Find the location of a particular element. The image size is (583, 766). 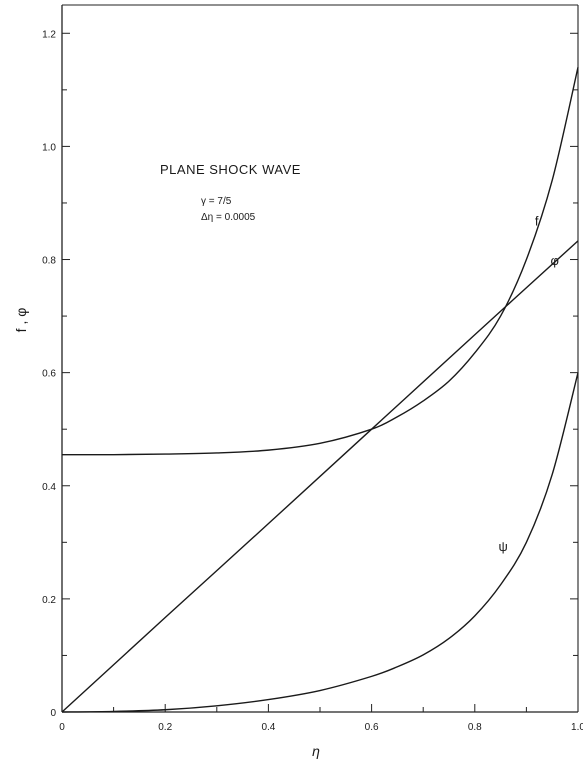

series-label-f: f is located at coordinates (537, 221).